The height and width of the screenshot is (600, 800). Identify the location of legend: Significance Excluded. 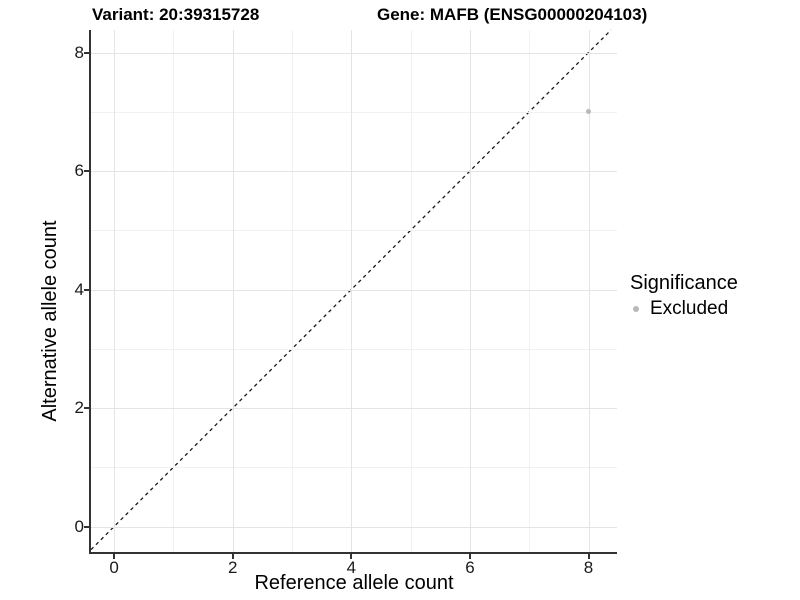
(684, 295).